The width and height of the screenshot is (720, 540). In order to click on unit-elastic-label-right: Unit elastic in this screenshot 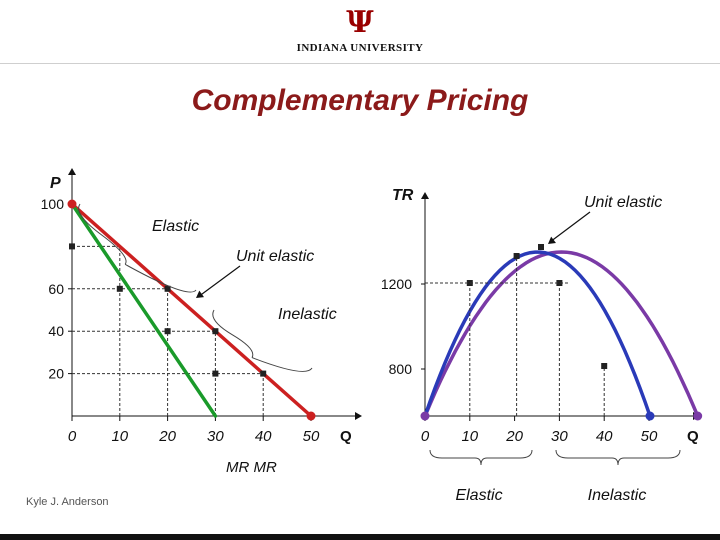, I will do `click(623, 202)`.